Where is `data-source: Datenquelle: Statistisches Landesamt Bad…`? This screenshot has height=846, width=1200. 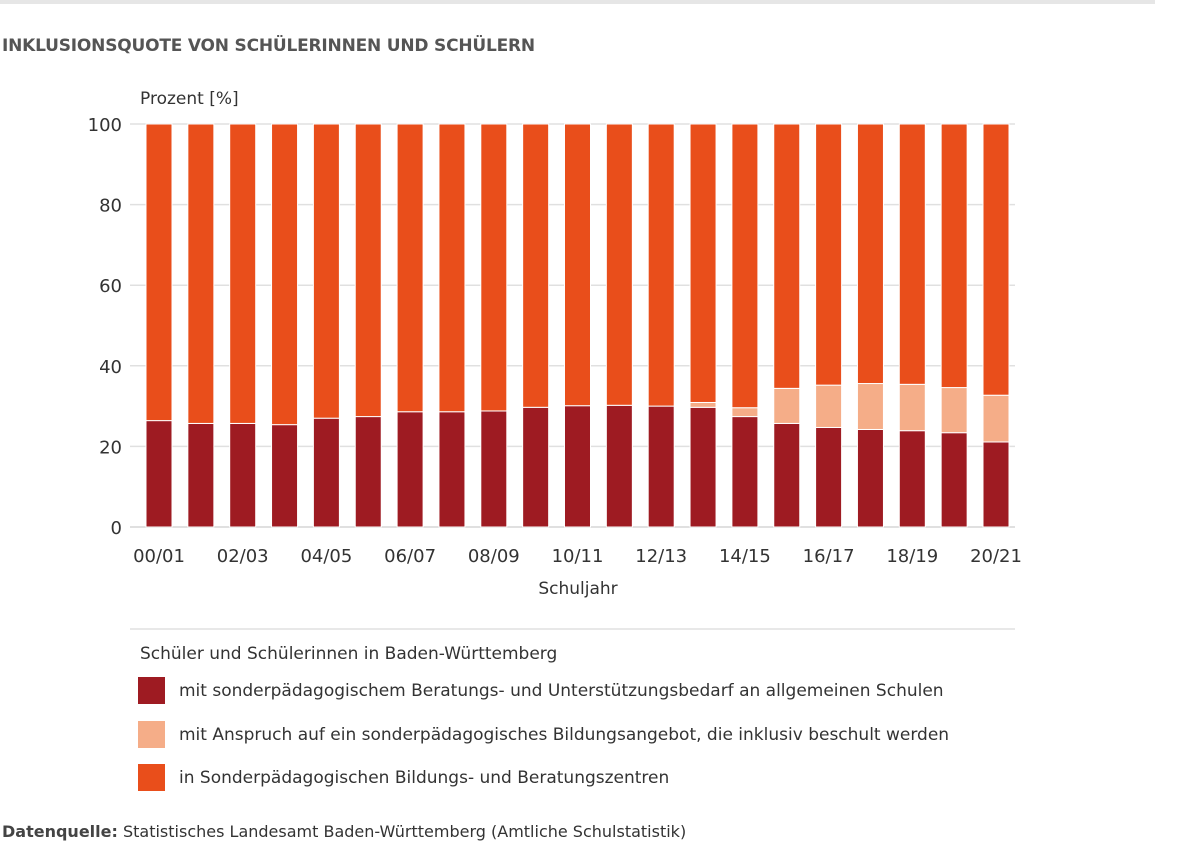
data-source: Datenquelle: Statistisches Landesamt Bad… is located at coordinates (344, 831).